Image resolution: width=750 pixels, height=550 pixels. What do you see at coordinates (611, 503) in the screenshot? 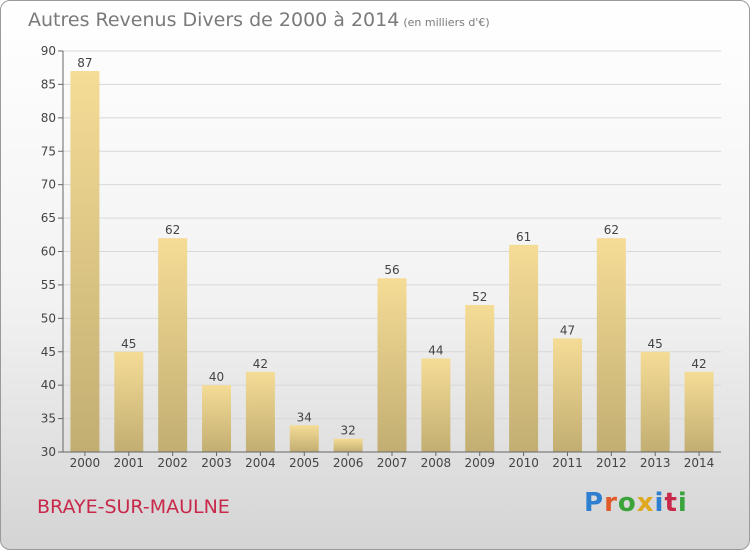
I see `brand-letter: r` at bounding box center [611, 503].